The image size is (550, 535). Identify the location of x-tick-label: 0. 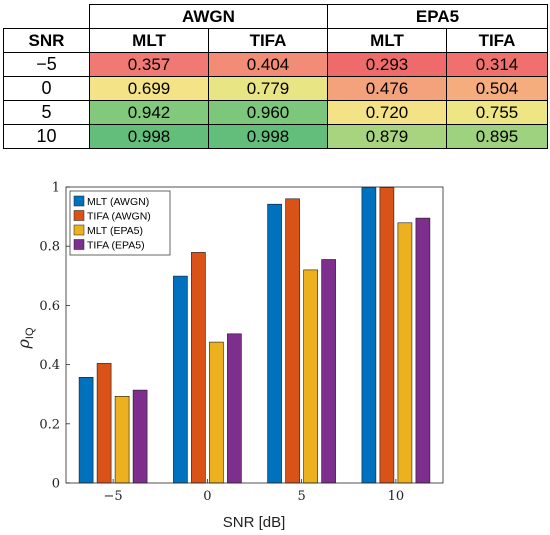
(207, 496).